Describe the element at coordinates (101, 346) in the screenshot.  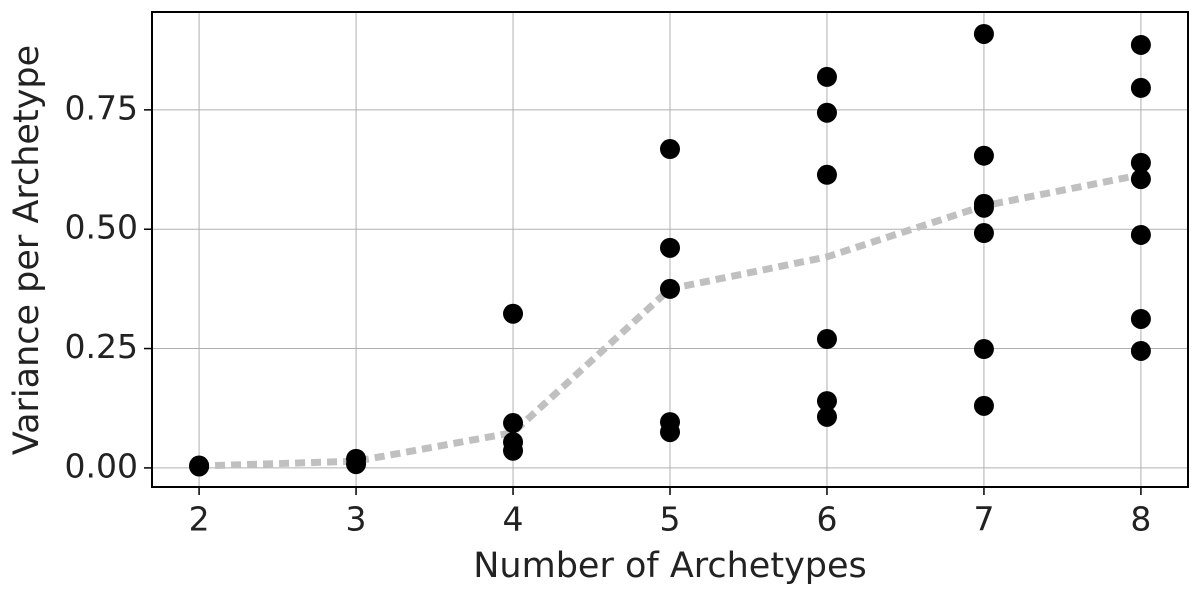
I see `y-tick-label: 0.25` at that location.